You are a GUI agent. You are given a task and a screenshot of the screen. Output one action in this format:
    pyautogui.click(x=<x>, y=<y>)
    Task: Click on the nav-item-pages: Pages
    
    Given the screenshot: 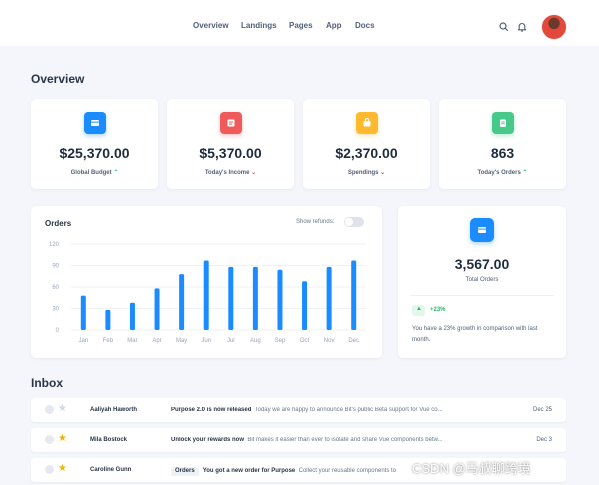 What is the action you would take?
    pyautogui.click(x=301, y=25)
    